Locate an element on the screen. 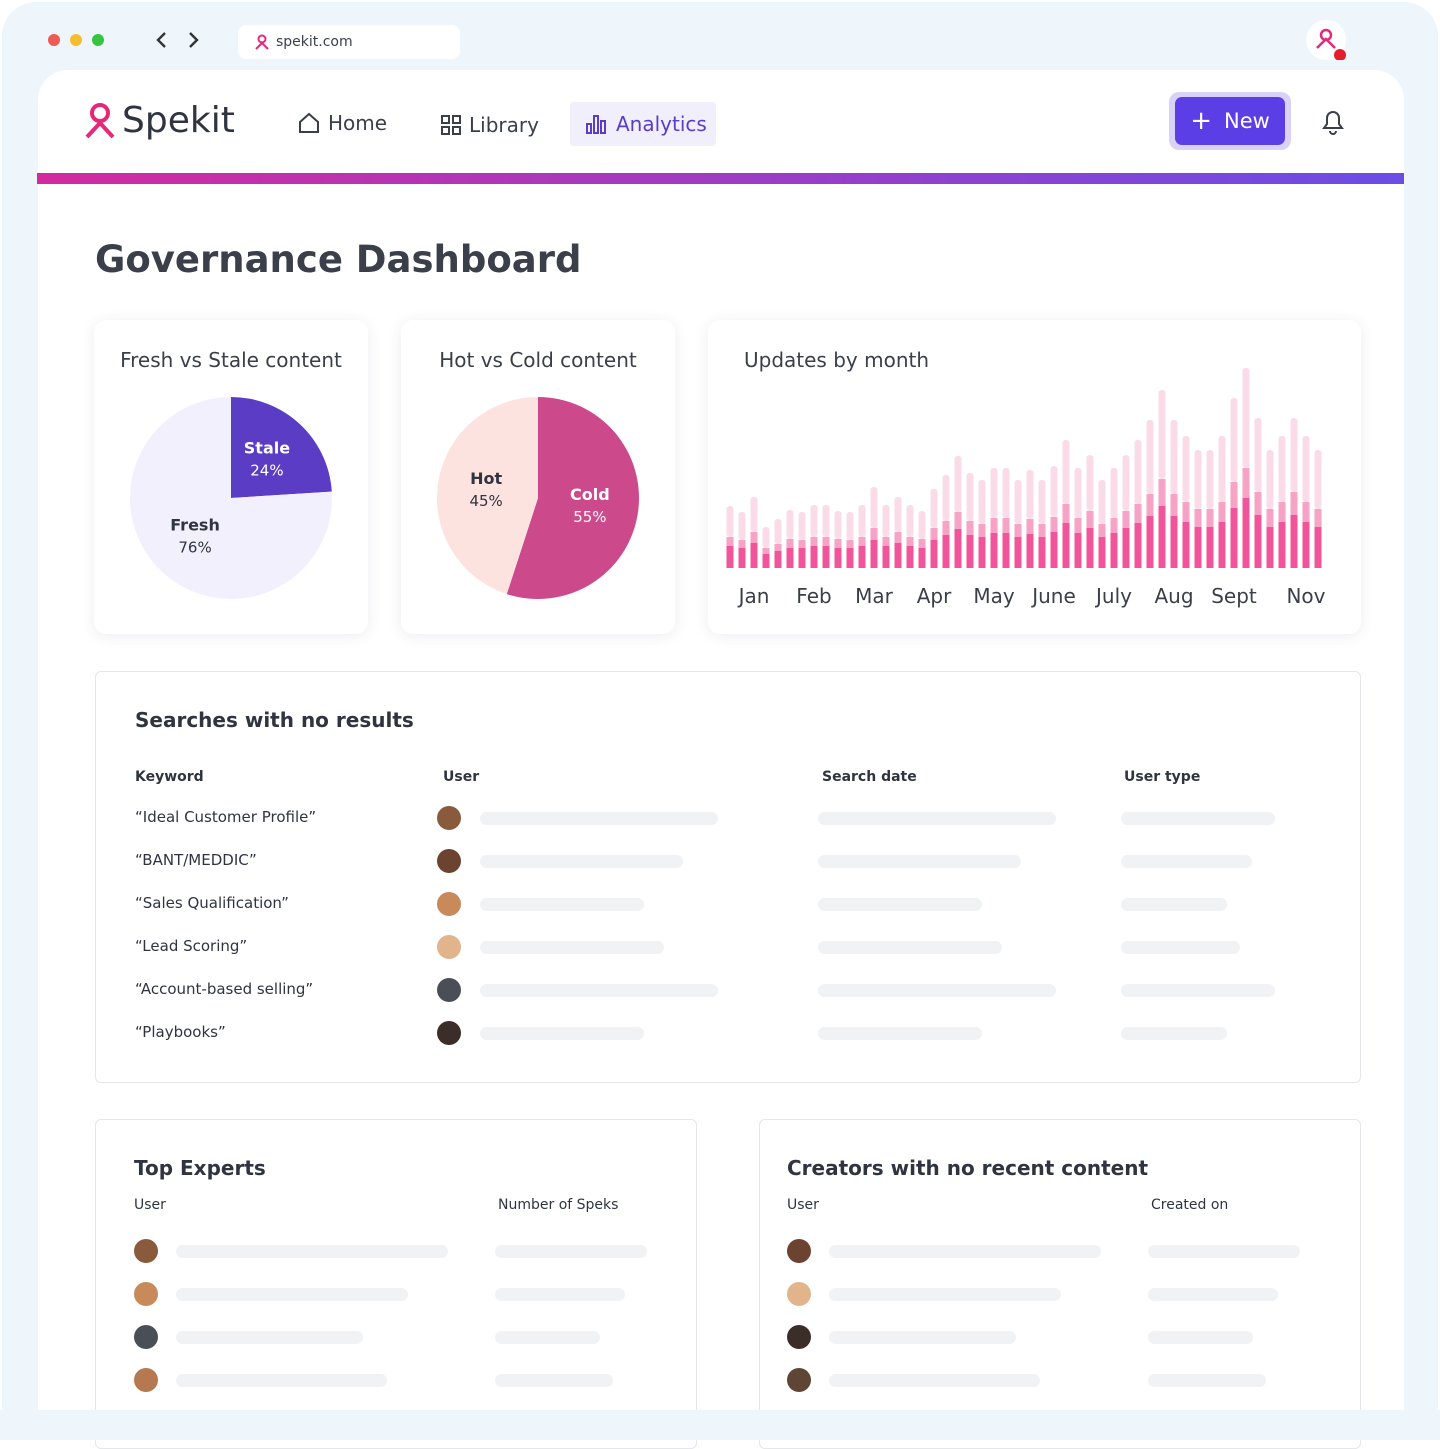 This screenshot has width=1440, height=1449. keyword: “Sales Qualification” is located at coordinates (212, 903).